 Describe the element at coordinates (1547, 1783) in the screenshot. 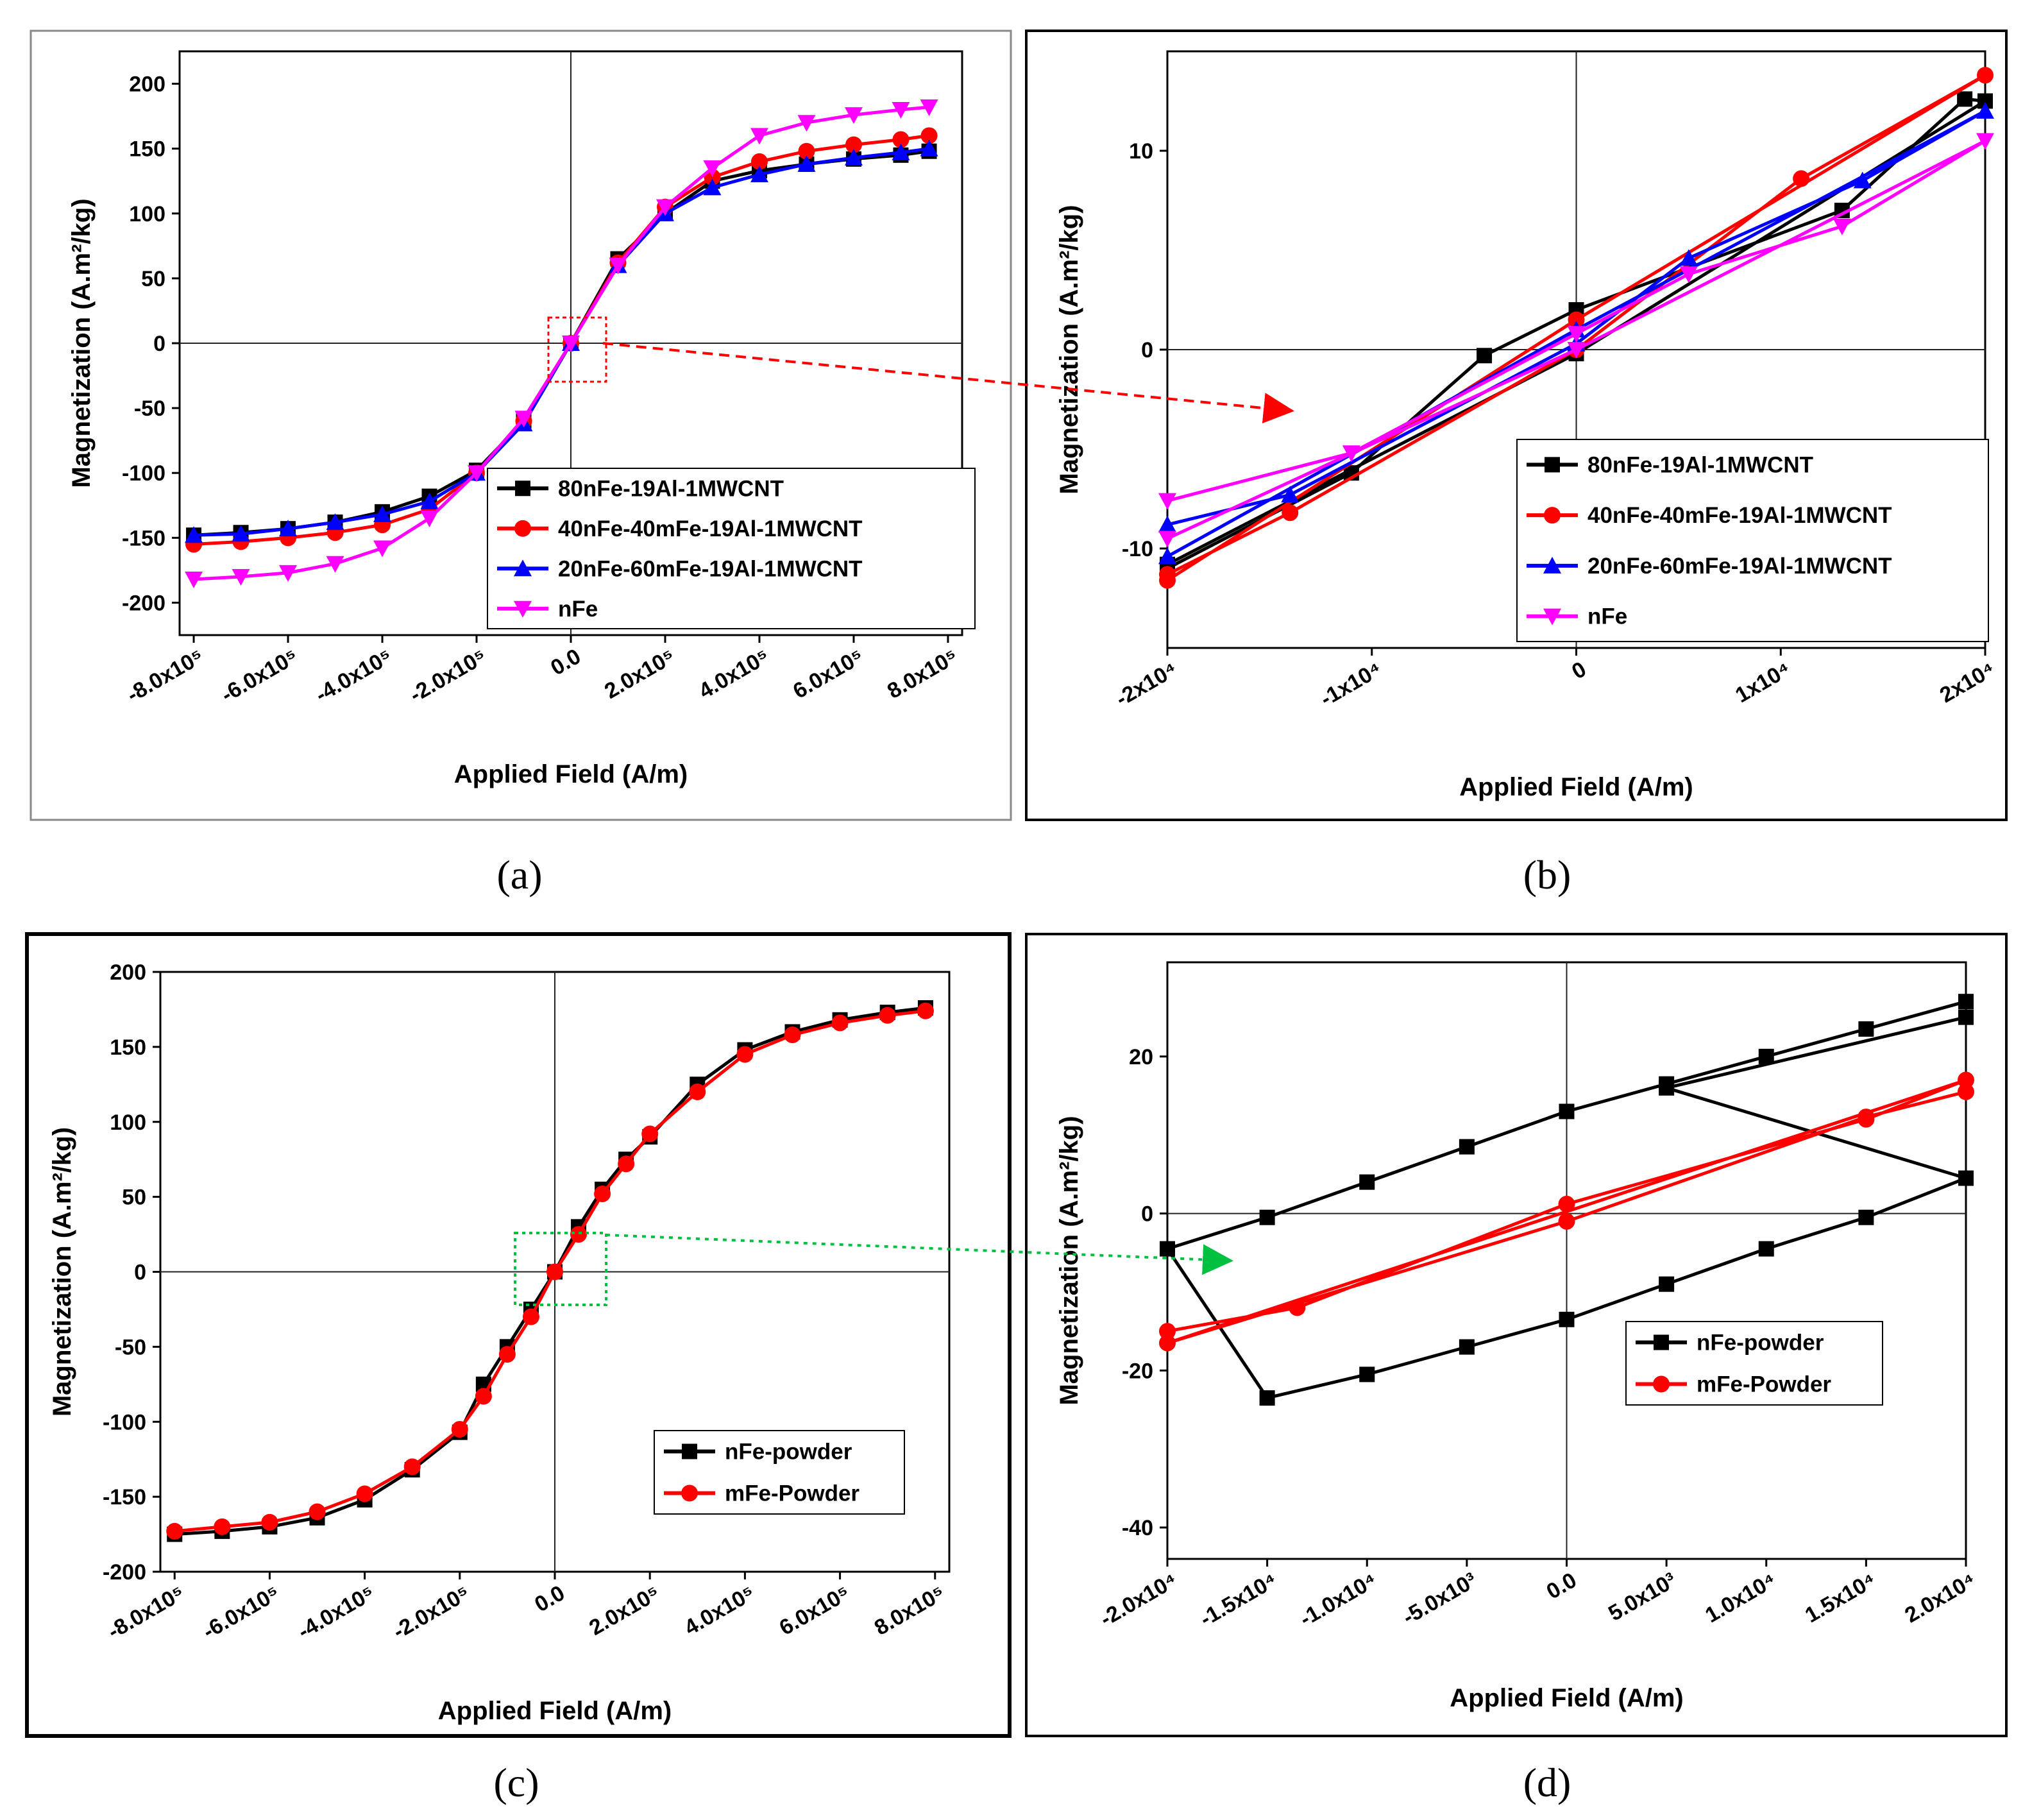

I see `caption-d: (d)` at that location.